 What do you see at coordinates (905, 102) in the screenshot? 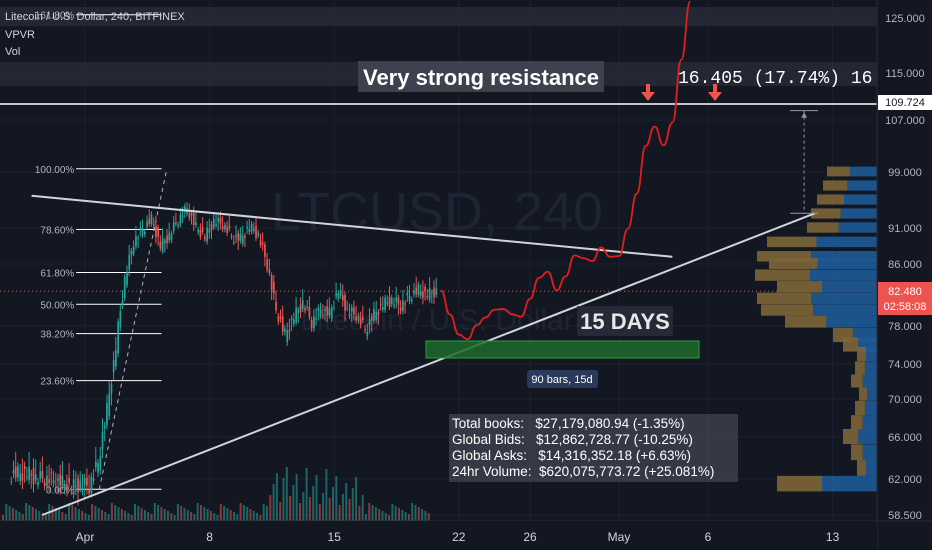
I see `resistance-price-tag: 109.724` at bounding box center [905, 102].